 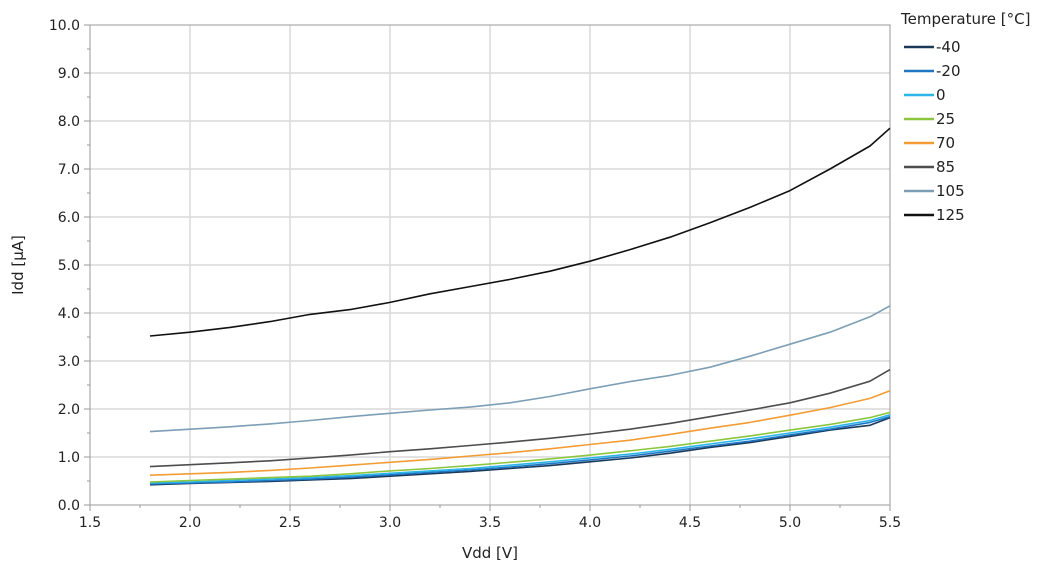 What do you see at coordinates (490, 523) in the screenshot?
I see `x-tick-label: 3.5` at bounding box center [490, 523].